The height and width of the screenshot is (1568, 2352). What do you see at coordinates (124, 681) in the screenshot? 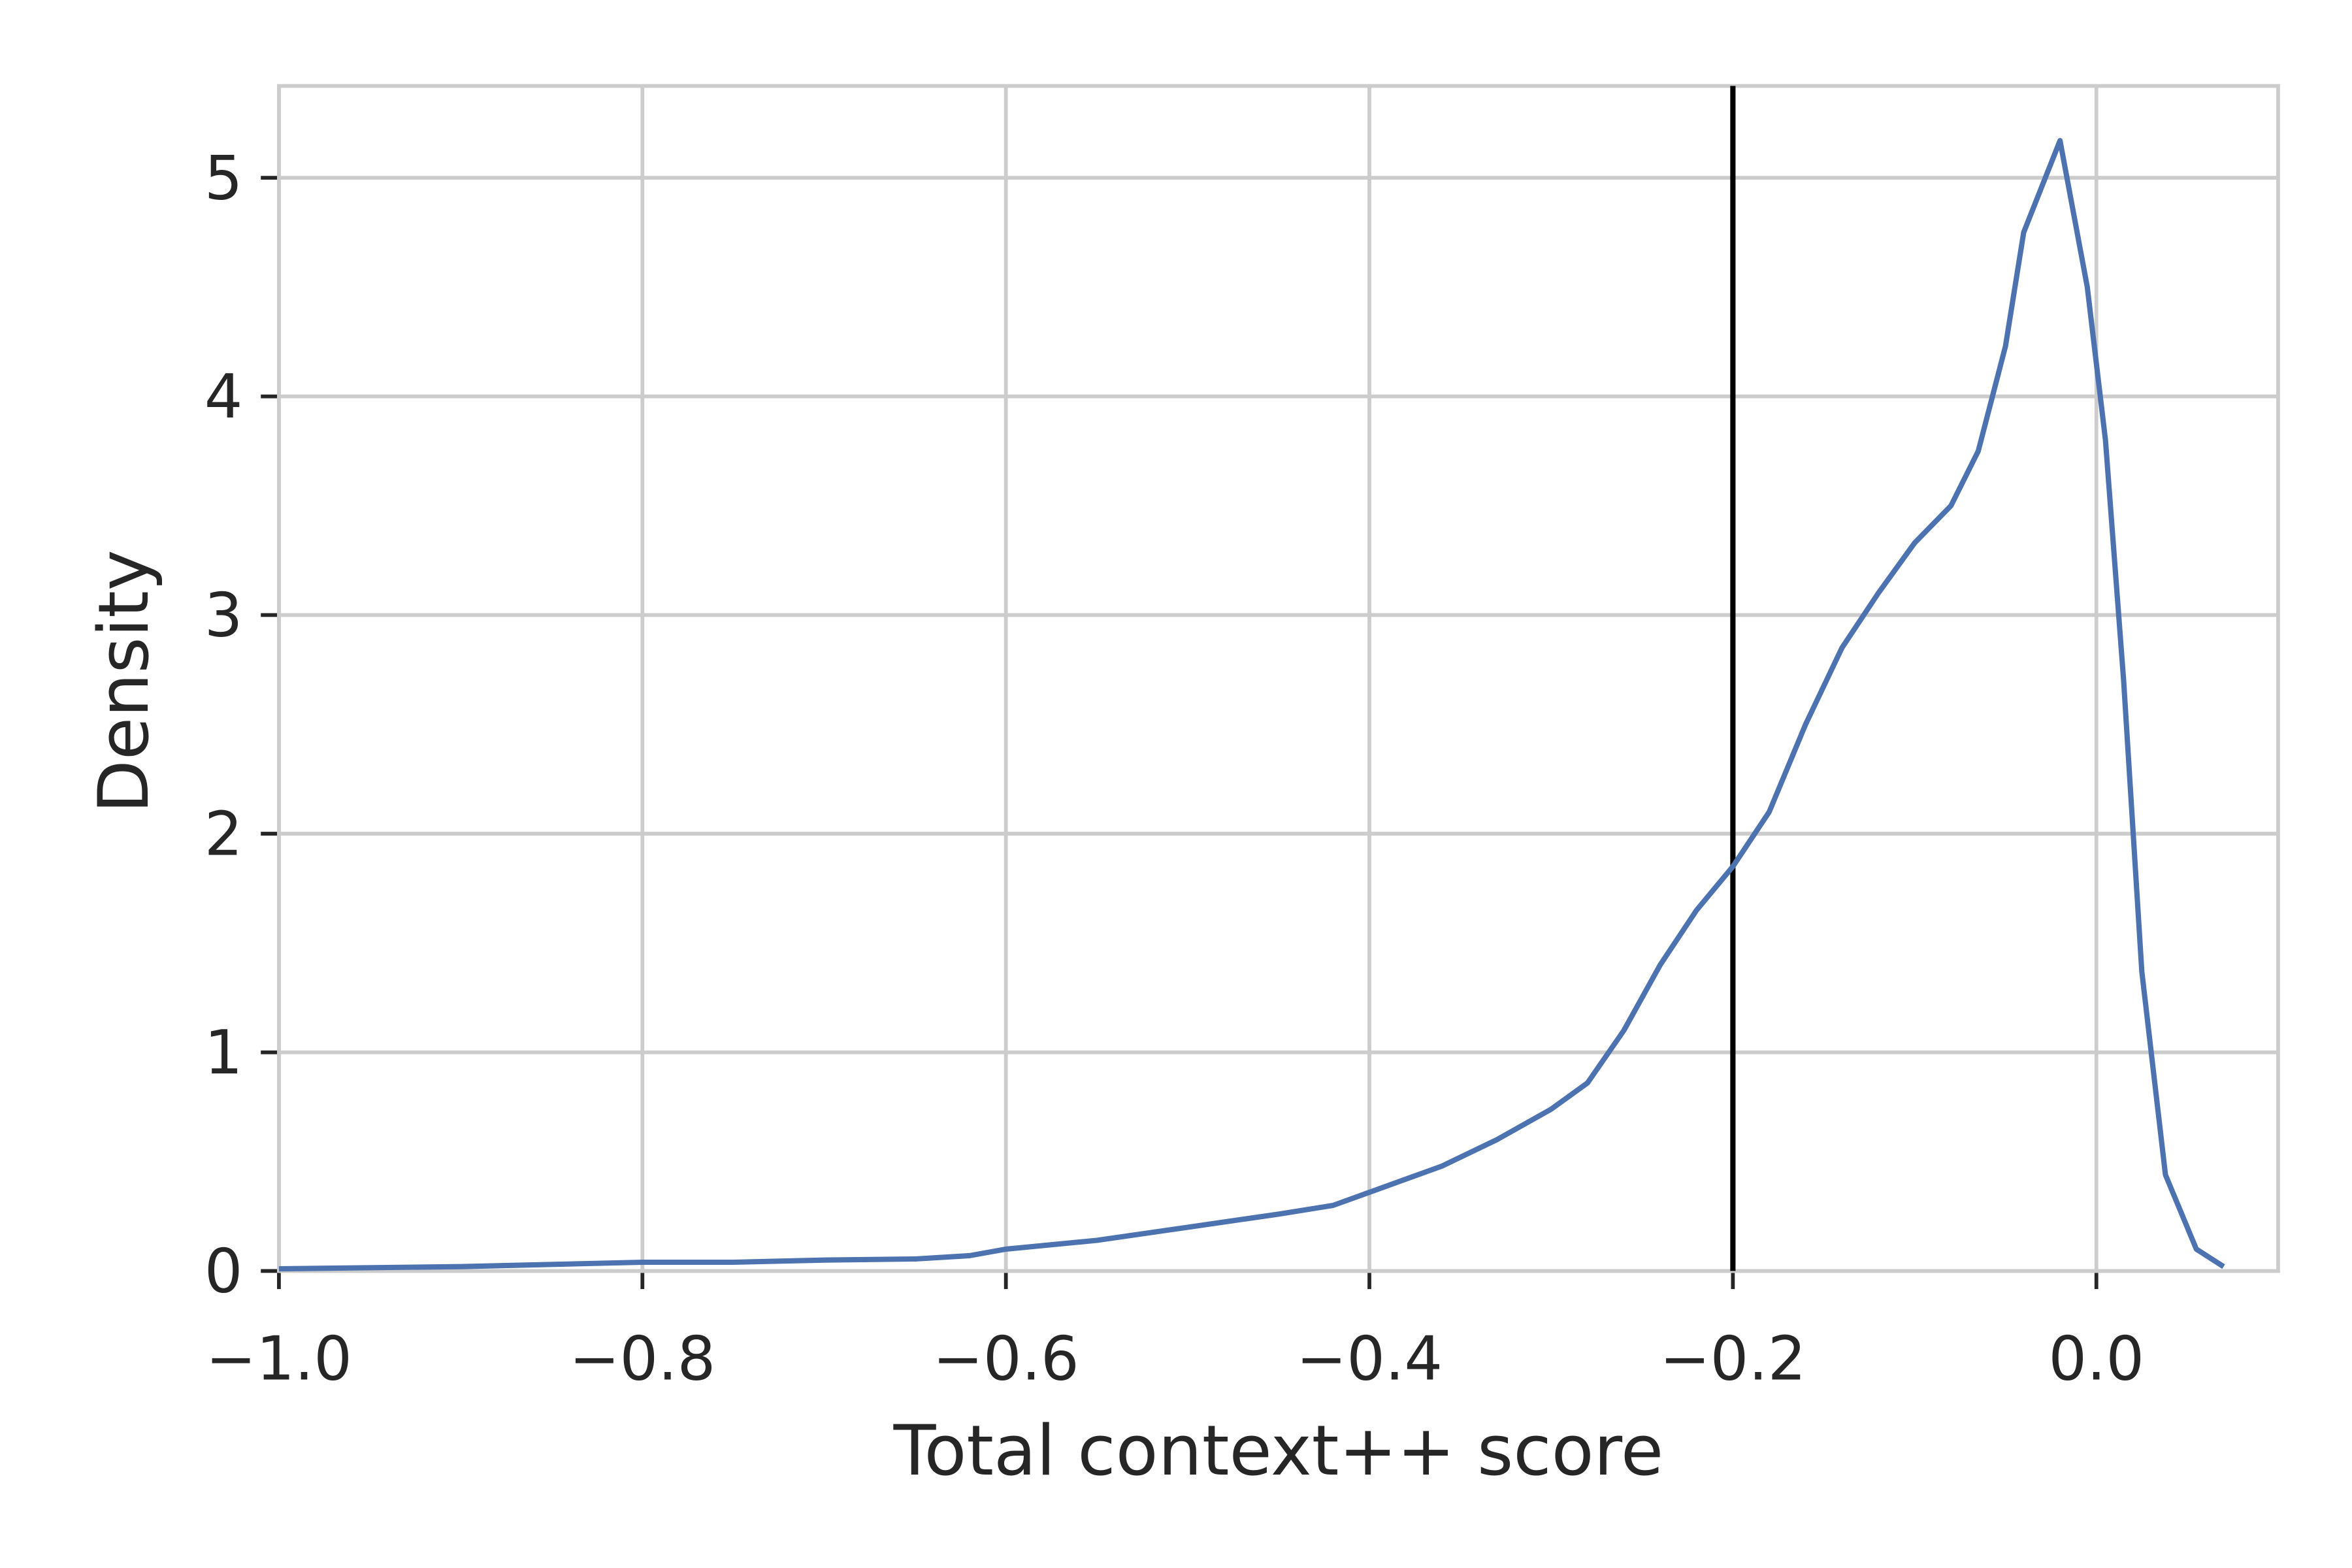
I see `y-axis-label: Density` at bounding box center [124, 681].